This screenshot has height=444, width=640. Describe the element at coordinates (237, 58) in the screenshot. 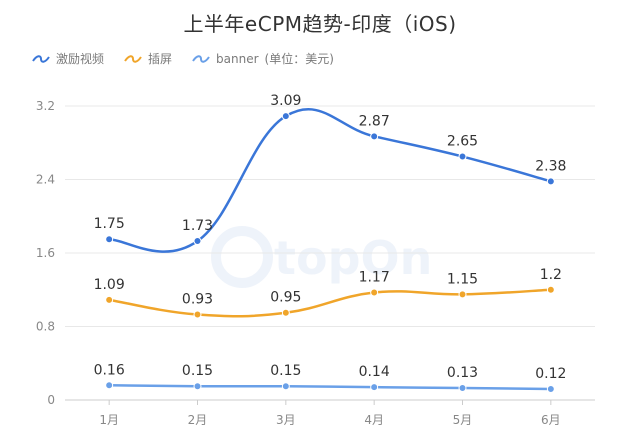

I see `legend-label-banner: banner` at that location.